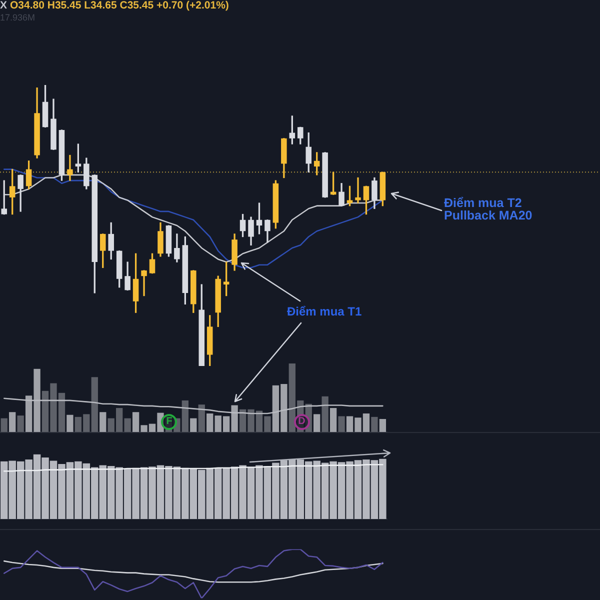 Image resolution: width=600 pixels, height=600 pixels. I want to click on annotation: Điểm mua T1, so click(324, 311).